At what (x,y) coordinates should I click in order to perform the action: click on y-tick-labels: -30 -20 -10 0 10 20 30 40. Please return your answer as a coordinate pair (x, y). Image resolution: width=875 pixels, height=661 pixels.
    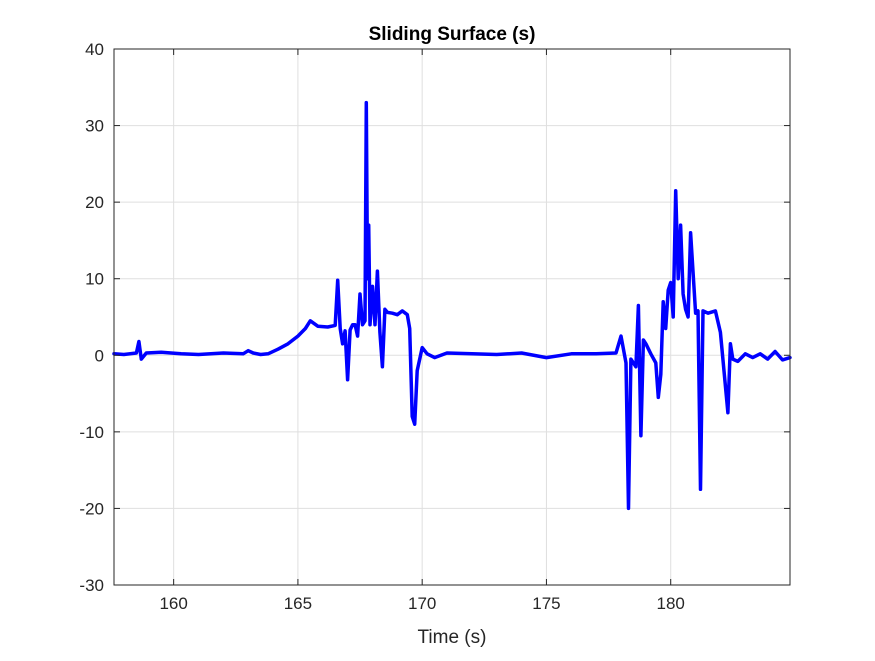
    Looking at the image, I should click on (91, 317).